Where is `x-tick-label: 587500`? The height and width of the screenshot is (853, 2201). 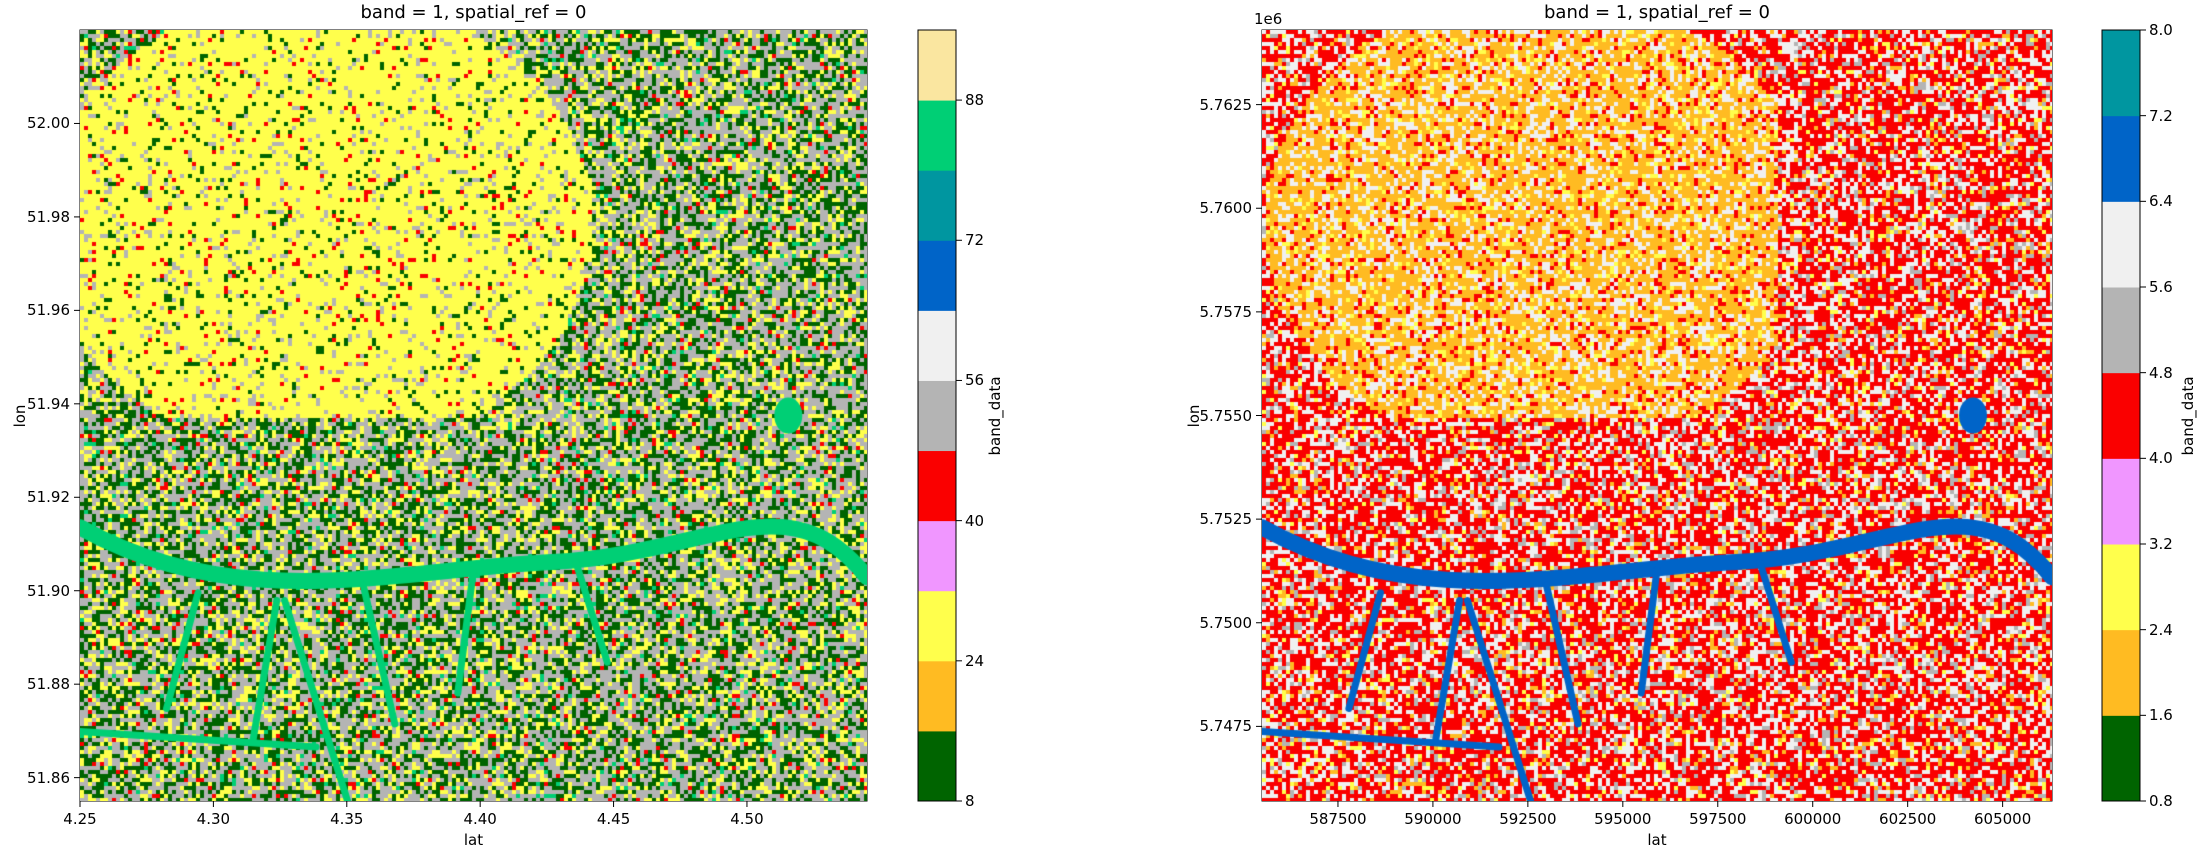 x-tick-label: 587500 is located at coordinates (1338, 819).